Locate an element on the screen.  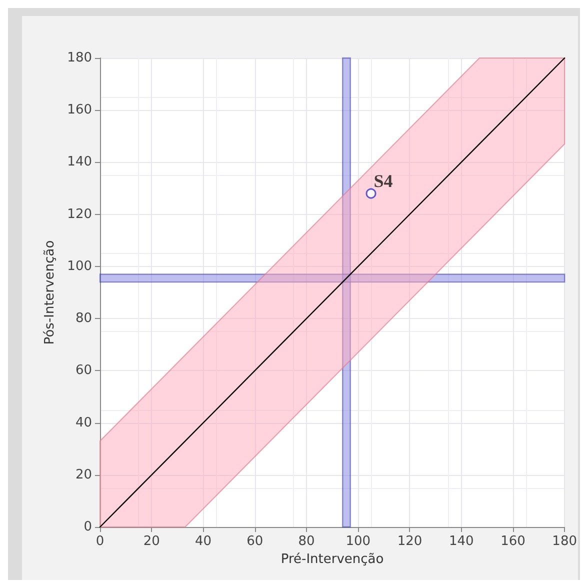
x-tick-label: 160 is located at coordinates (513, 541).